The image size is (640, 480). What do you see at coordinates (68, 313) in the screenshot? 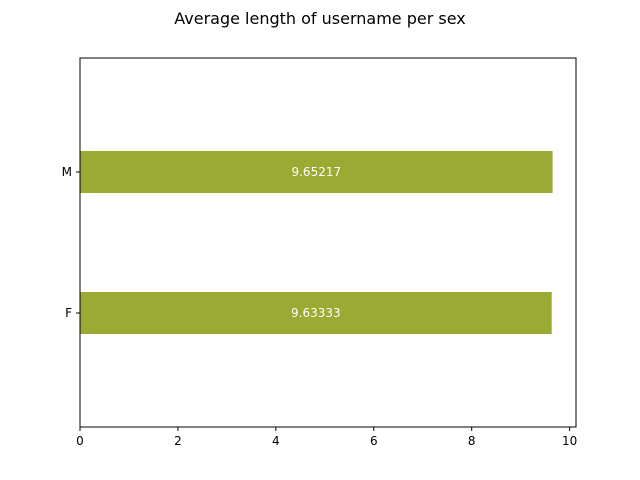
I see `y-tick-label-f: F` at bounding box center [68, 313].